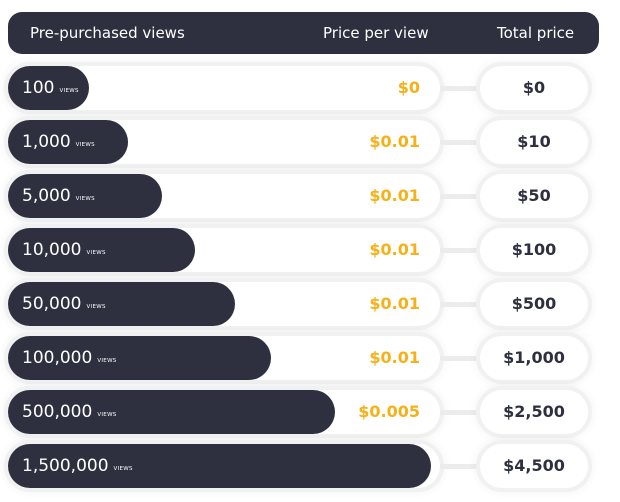  What do you see at coordinates (46, 142) in the screenshot?
I see `views-number: 1,000` at bounding box center [46, 142].